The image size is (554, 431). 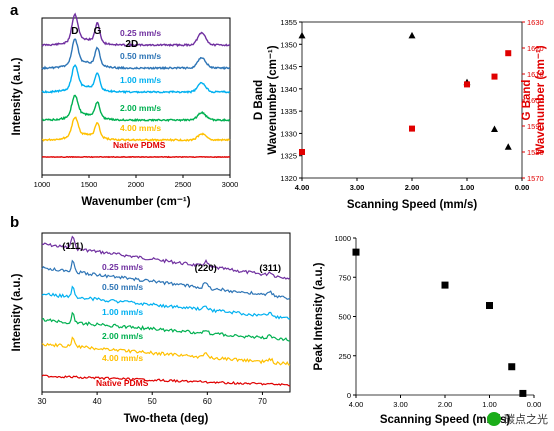 I want to click on x-tick-label: 1000, so click(x=42, y=184).